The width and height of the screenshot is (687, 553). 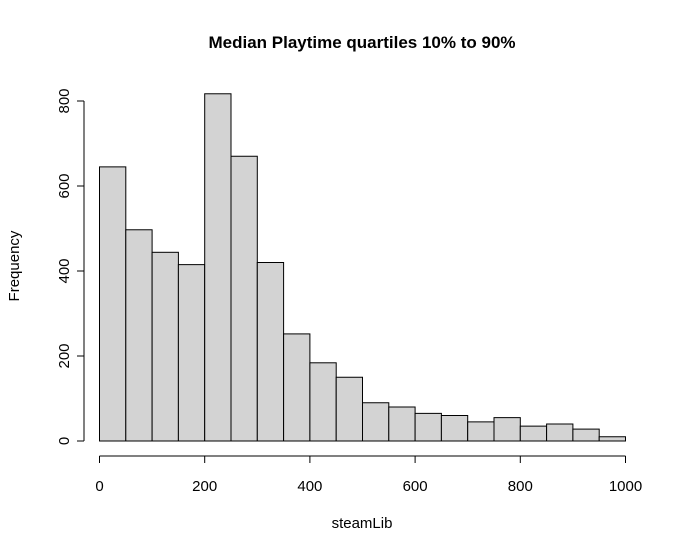 What do you see at coordinates (14, 265) in the screenshot?
I see `y-axis-label: Frequency` at bounding box center [14, 265].